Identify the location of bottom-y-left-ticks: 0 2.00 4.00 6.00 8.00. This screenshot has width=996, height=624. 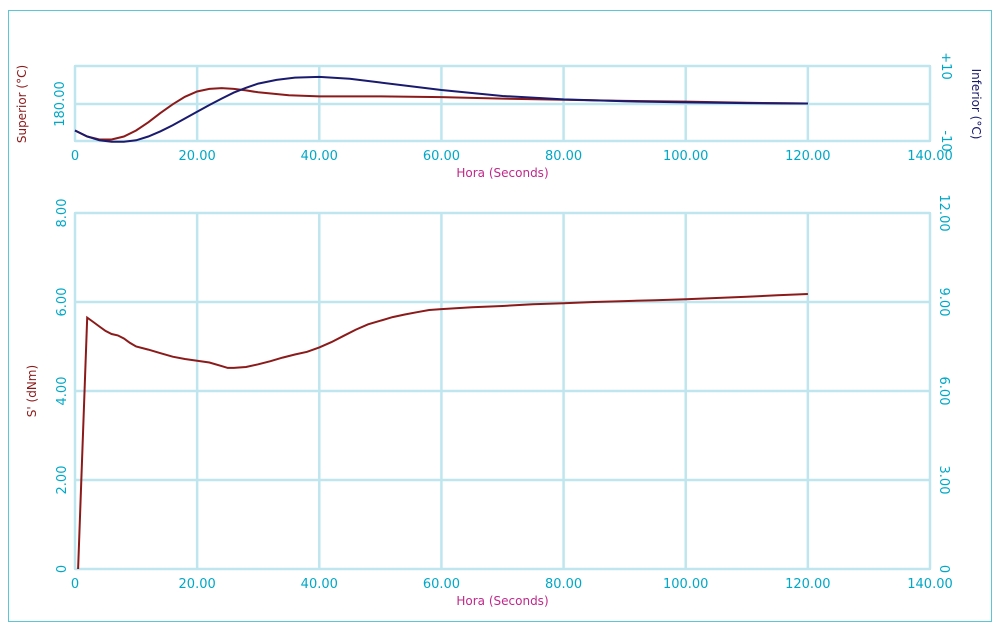
(62, 386).